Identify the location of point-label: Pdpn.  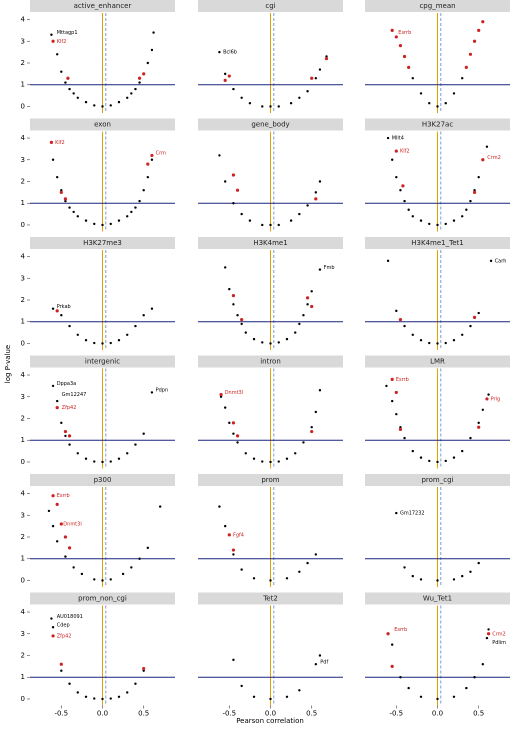
(162, 391).